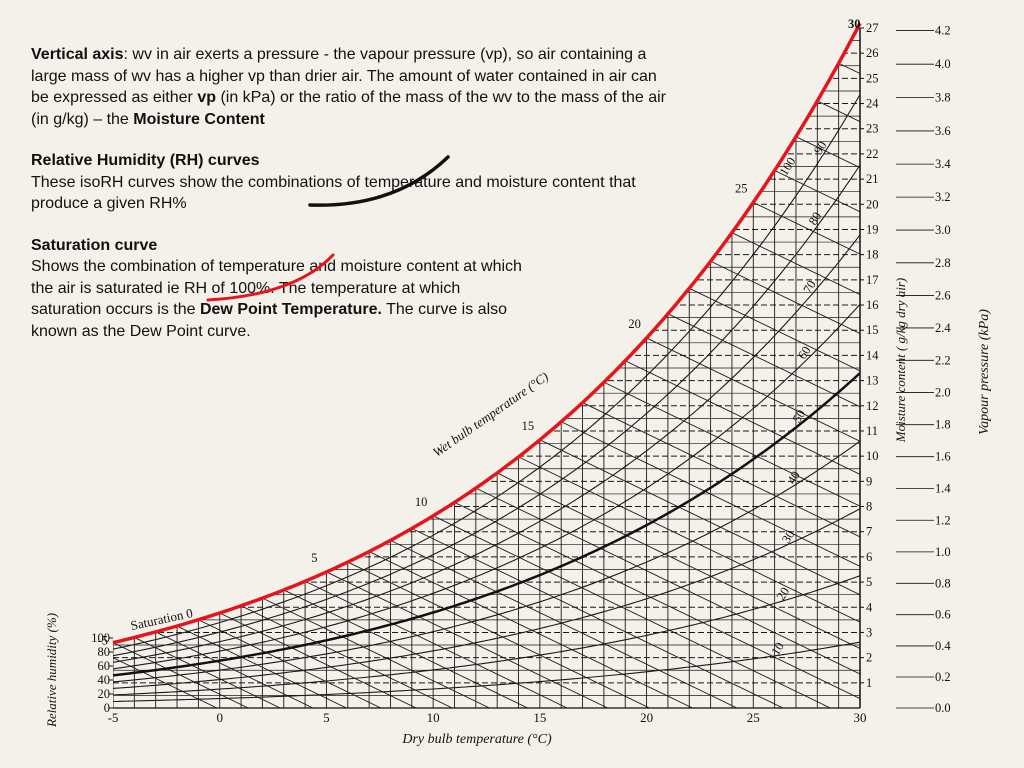 This screenshot has width=1024, height=768. What do you see at coordinates (943, 295) in the screenshot?
I see `vp-tick-label: 2.6` at bounding box center [943, 295].